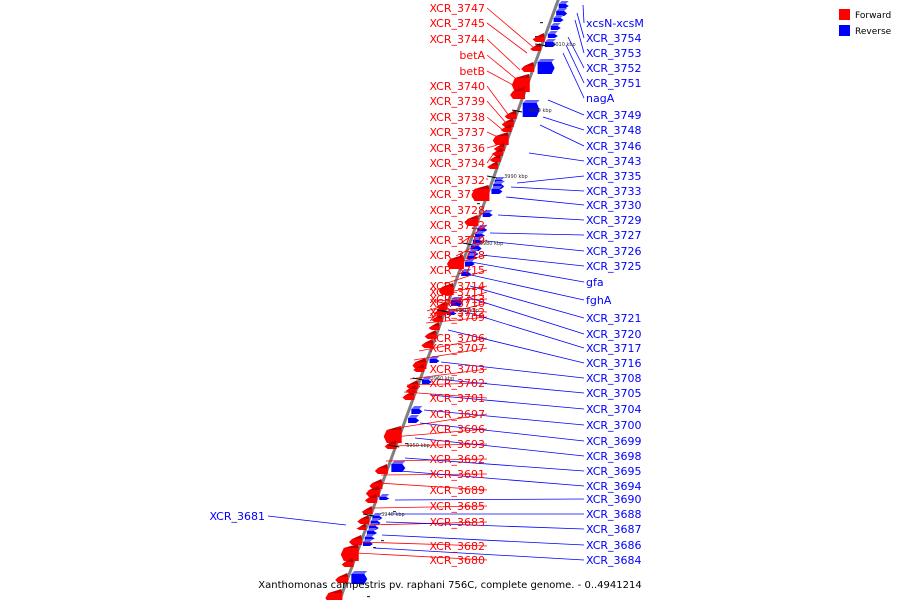 This screenshot has height=600, width=900. What do you see at coordinates (614, 266) in the screenshot?
I see `reverse-gene-label: XCR_3725` at bounding box center [614, 266].